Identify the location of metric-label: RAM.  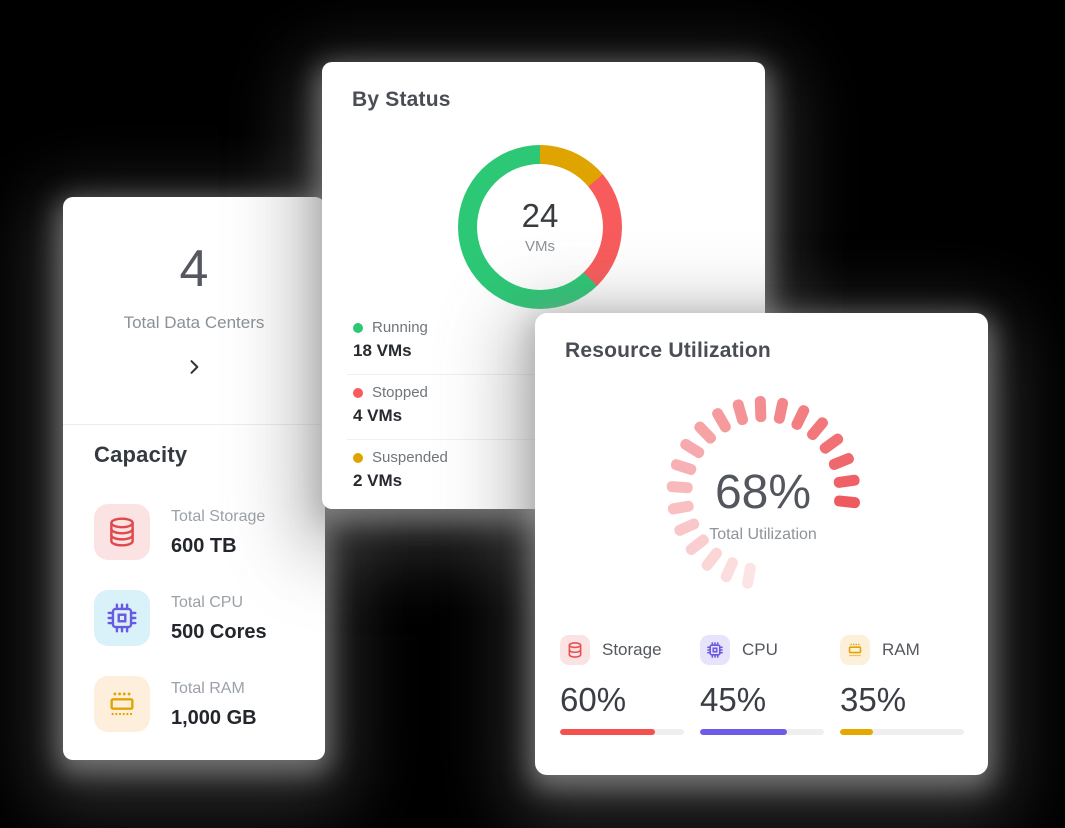
(901, 649).